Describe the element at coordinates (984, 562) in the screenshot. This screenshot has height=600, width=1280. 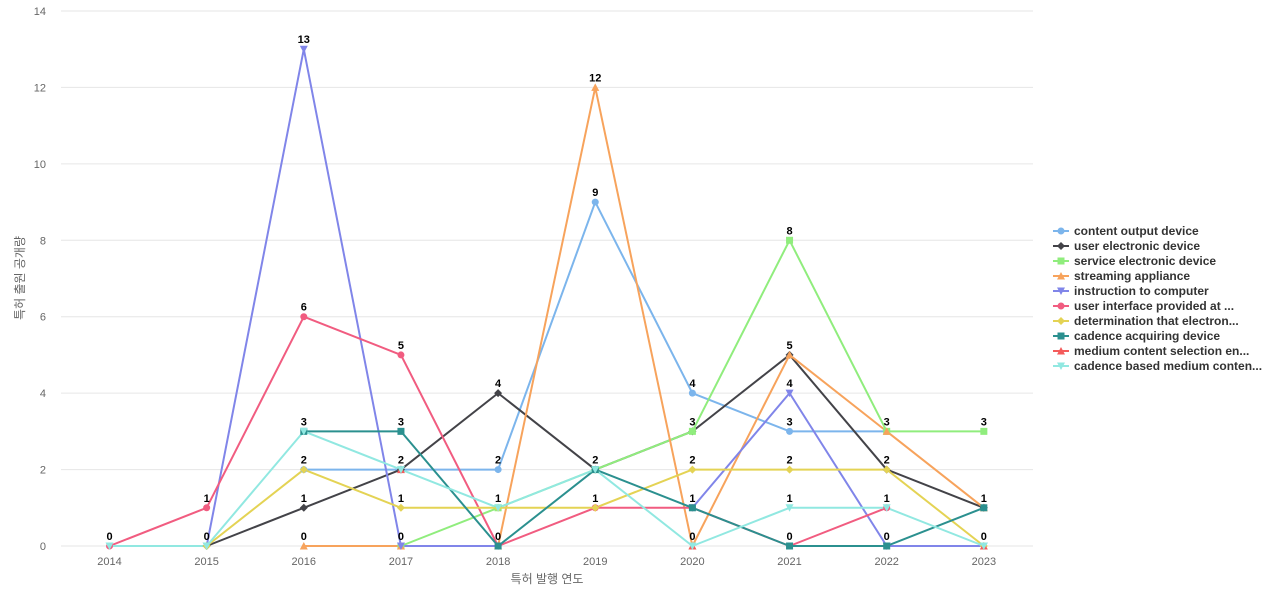
I see `x-tick-label: 2023` at that location.